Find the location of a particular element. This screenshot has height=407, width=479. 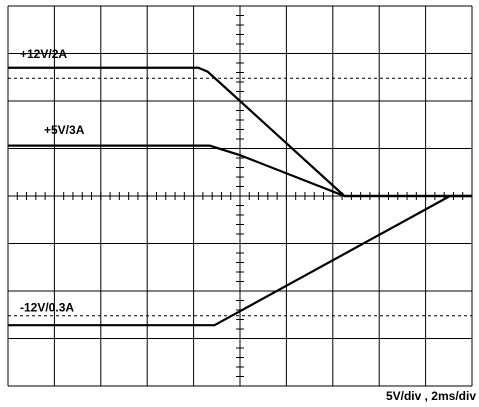

trace is located at coordinates (240, 171).